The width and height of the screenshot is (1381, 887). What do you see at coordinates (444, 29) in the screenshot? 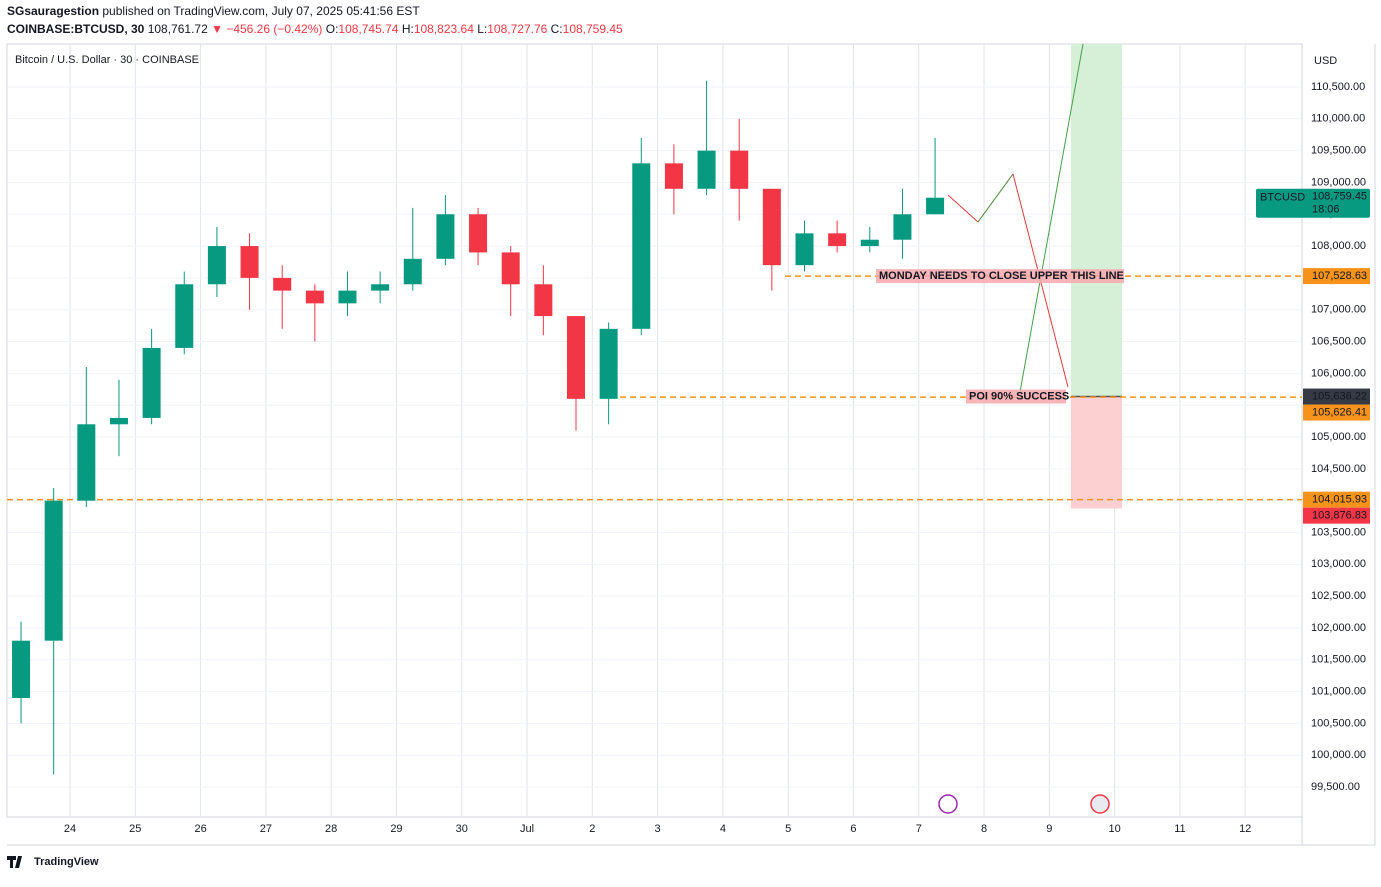
I see `ohlc-value: 108,823.64` at bounding box center [444, 29].